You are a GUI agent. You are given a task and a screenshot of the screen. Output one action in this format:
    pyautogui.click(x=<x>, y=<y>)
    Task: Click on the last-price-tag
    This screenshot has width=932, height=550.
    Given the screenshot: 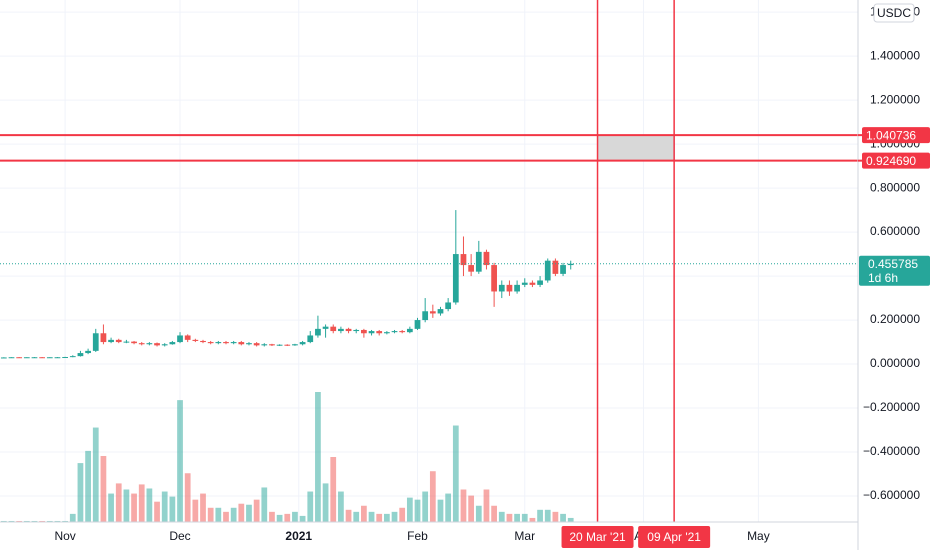 What is the action you would take?
    pyautogui.click(x=894, y=270)
    